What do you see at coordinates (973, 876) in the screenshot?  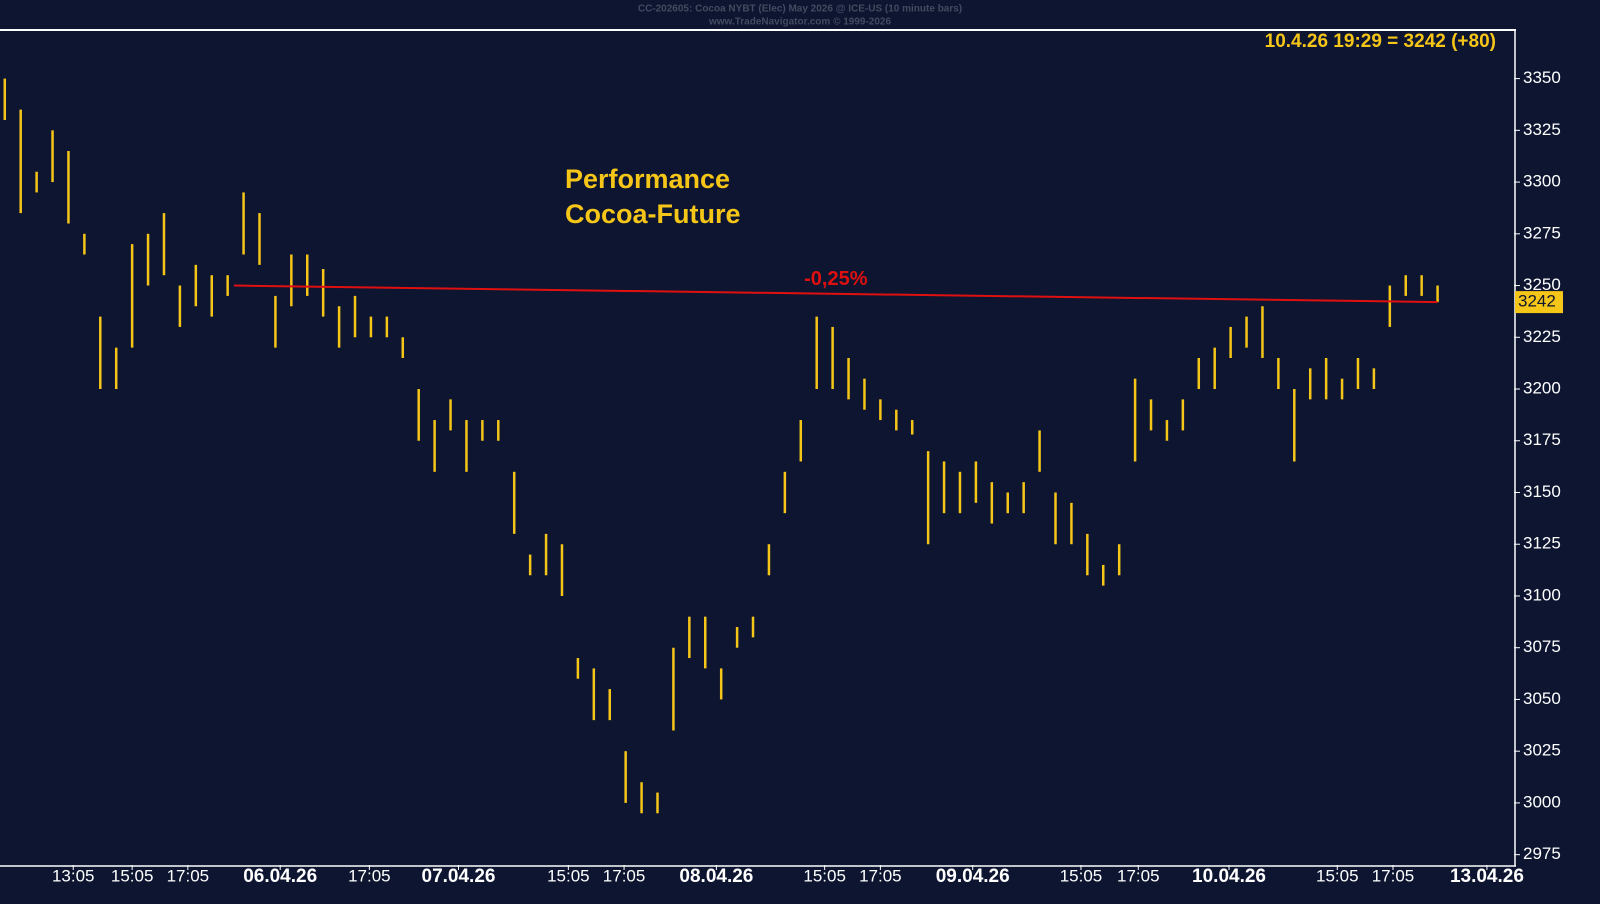 I see `x-tick-label: 09.04.26` at bounding box center [973, 876].